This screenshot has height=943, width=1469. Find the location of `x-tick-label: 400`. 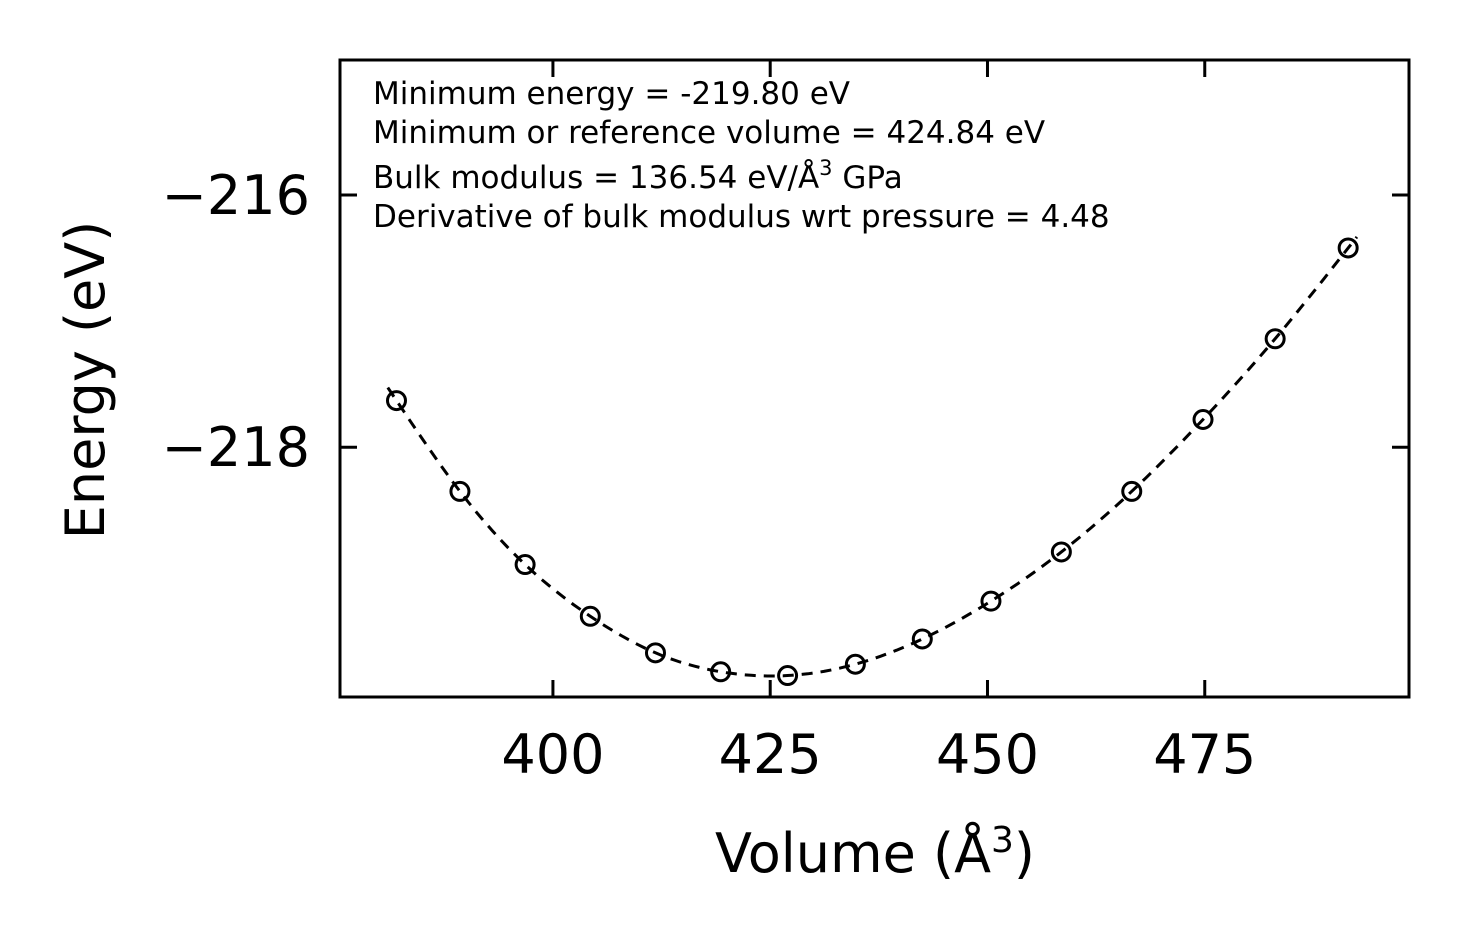

x-tick-label: 400 is located at coordinates (552, 754).